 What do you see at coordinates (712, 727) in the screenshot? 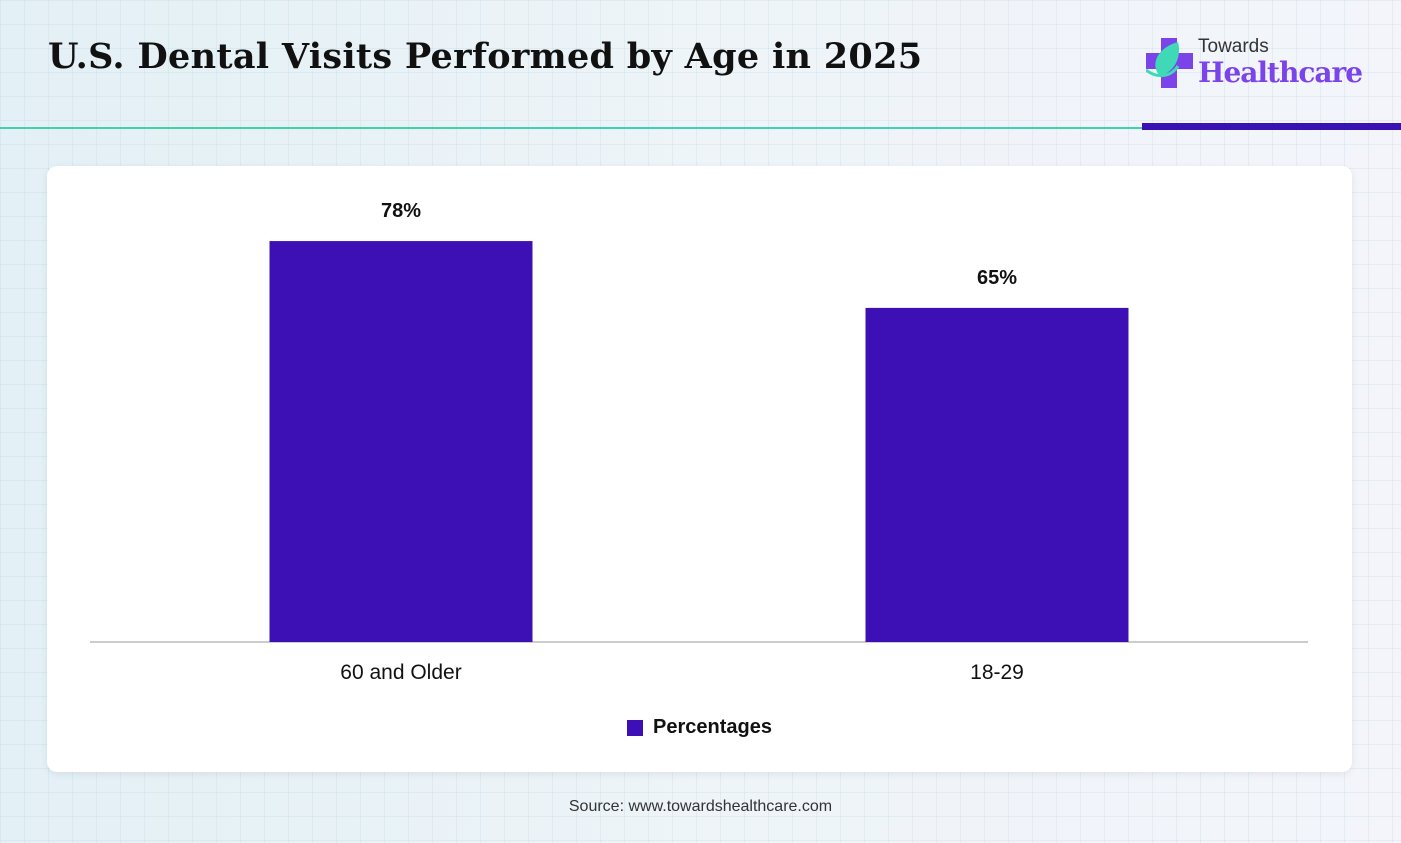
I see `legend-label: Percentages` at bounding box center [712, 727].